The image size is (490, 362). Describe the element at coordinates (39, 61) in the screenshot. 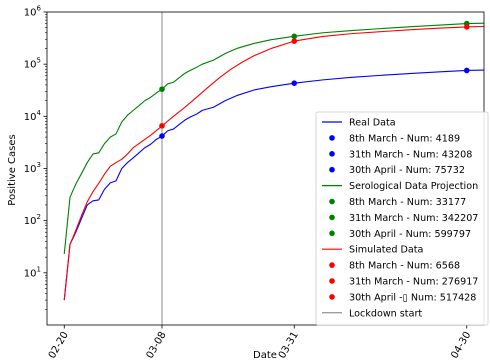

I see `y-tick-exponent: 5` at that location.